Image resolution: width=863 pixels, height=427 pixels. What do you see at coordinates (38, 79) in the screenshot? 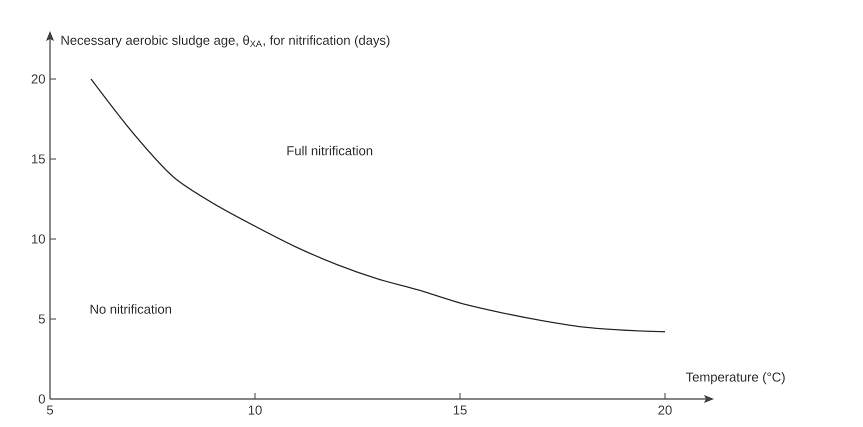
I see `y-tick-label: 20` at bounding box center [38, 79].